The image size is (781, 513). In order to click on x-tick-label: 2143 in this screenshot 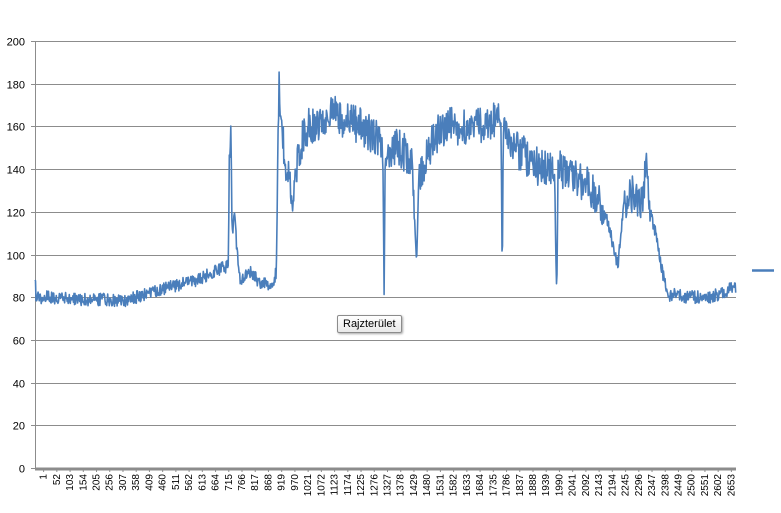, I will do `click(599, 485)`.